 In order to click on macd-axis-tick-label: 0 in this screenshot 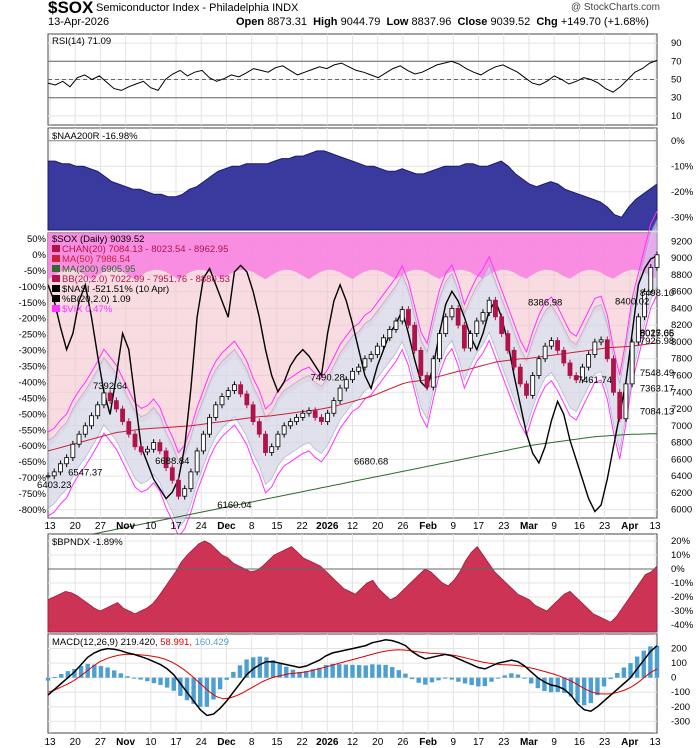, I will do `click(673, 678)`.